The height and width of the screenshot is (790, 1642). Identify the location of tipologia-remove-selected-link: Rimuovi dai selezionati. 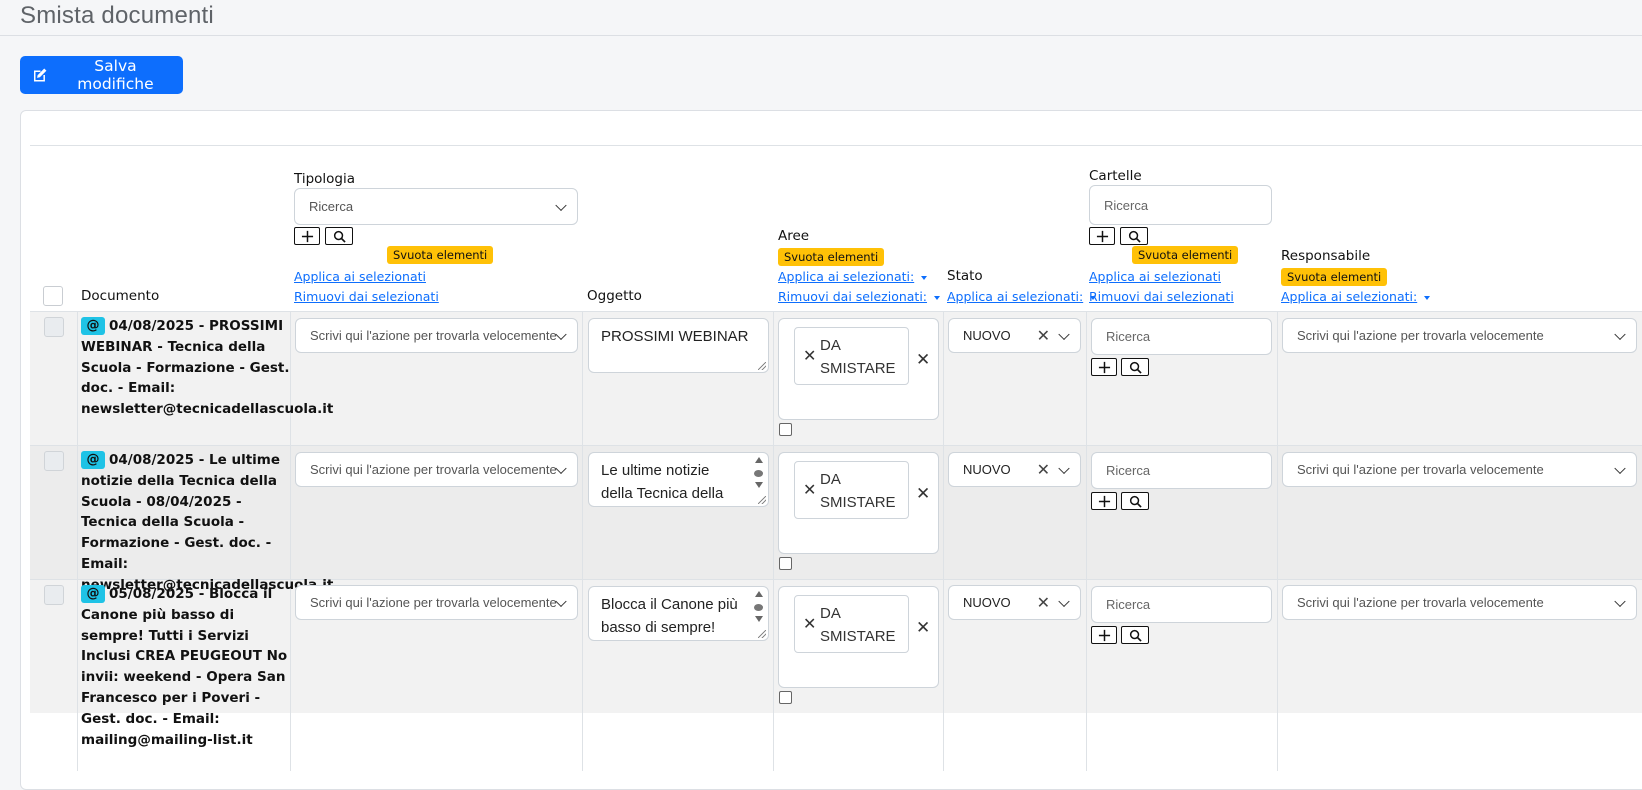
(366, 296).